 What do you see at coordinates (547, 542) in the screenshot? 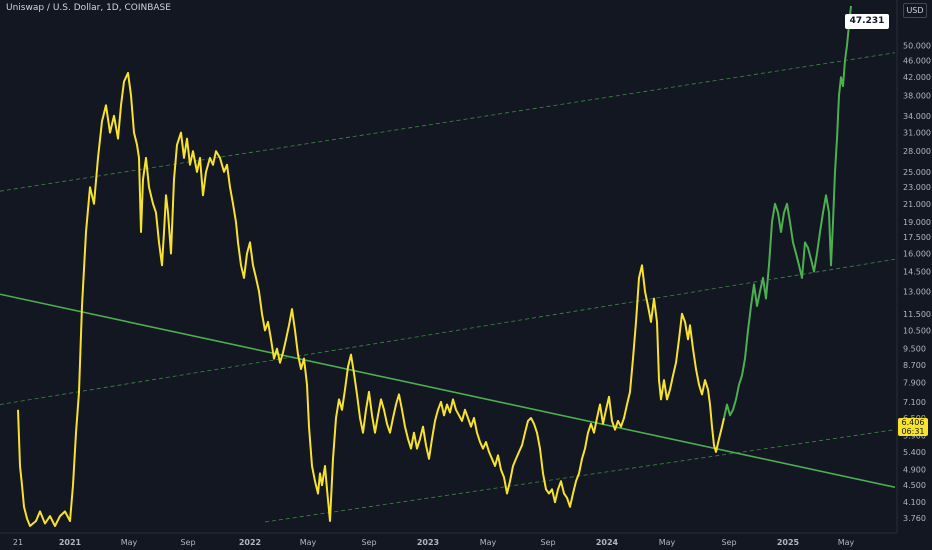
I see `x-tick-label-9: Sep` at bounding box center [547, 542].